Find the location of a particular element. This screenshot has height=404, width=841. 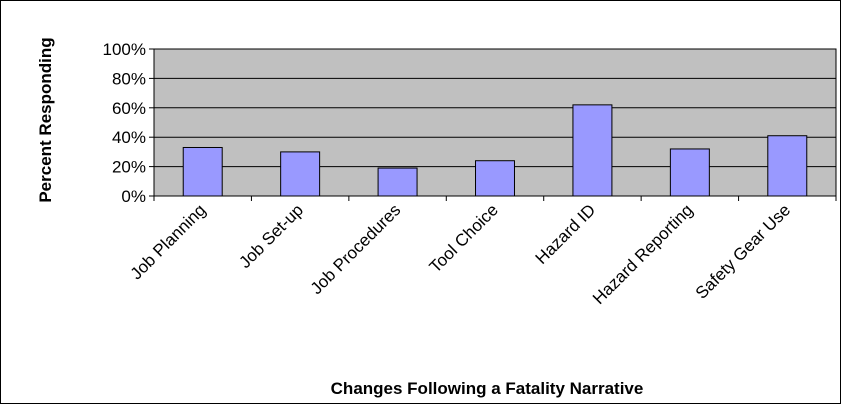

y-axis-ticks: 0% 20% 40% 60% 80% 100% is located at coordinates (128, 123).